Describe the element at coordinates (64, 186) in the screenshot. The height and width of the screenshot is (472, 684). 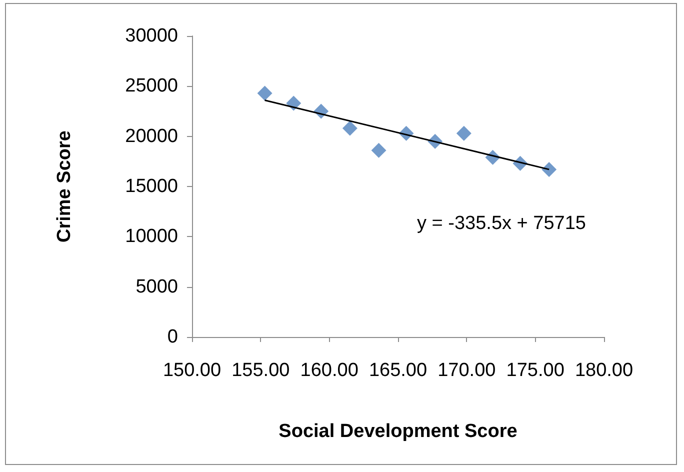
I see `y-axis-title: Crime Score` at that location.